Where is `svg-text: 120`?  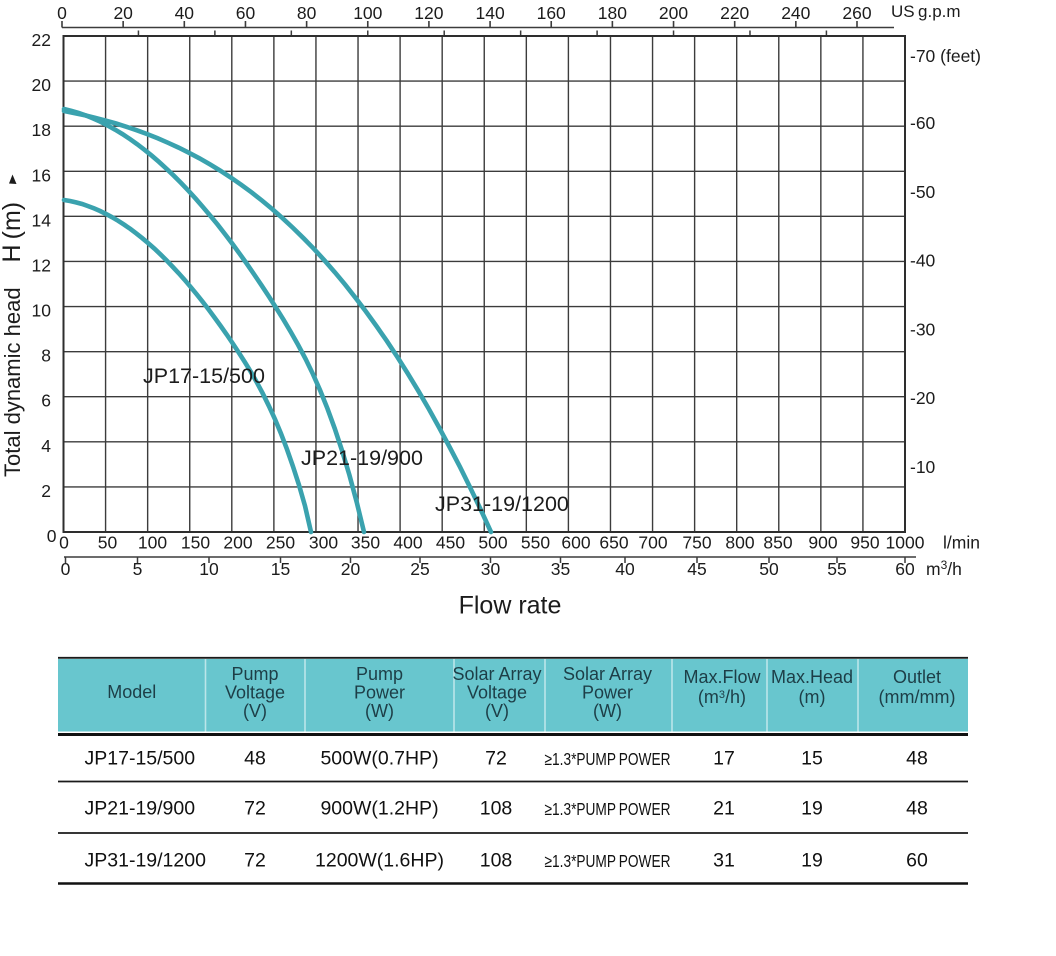
svg-text: 120 is located at coordinates (428, 13).